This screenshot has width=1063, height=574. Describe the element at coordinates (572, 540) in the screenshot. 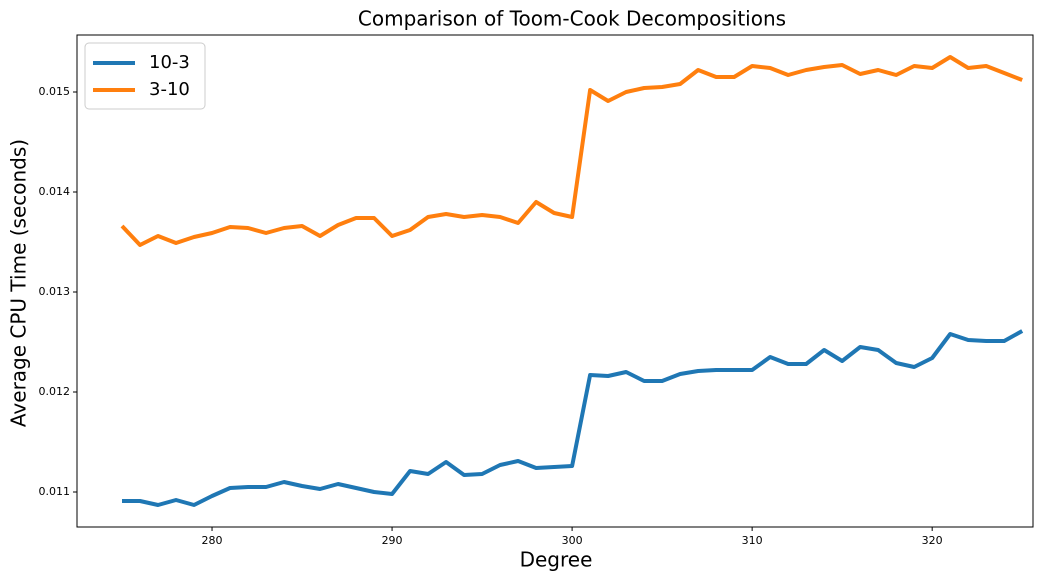

I see `x-tick-label: 300` at that location.